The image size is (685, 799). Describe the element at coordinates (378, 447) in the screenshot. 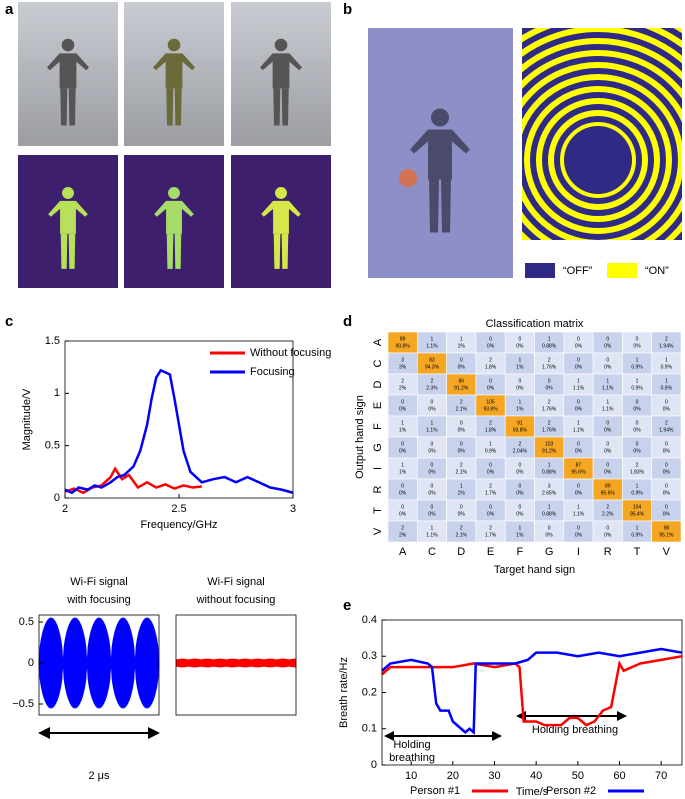

I see `y-tick-label: G` at that location.